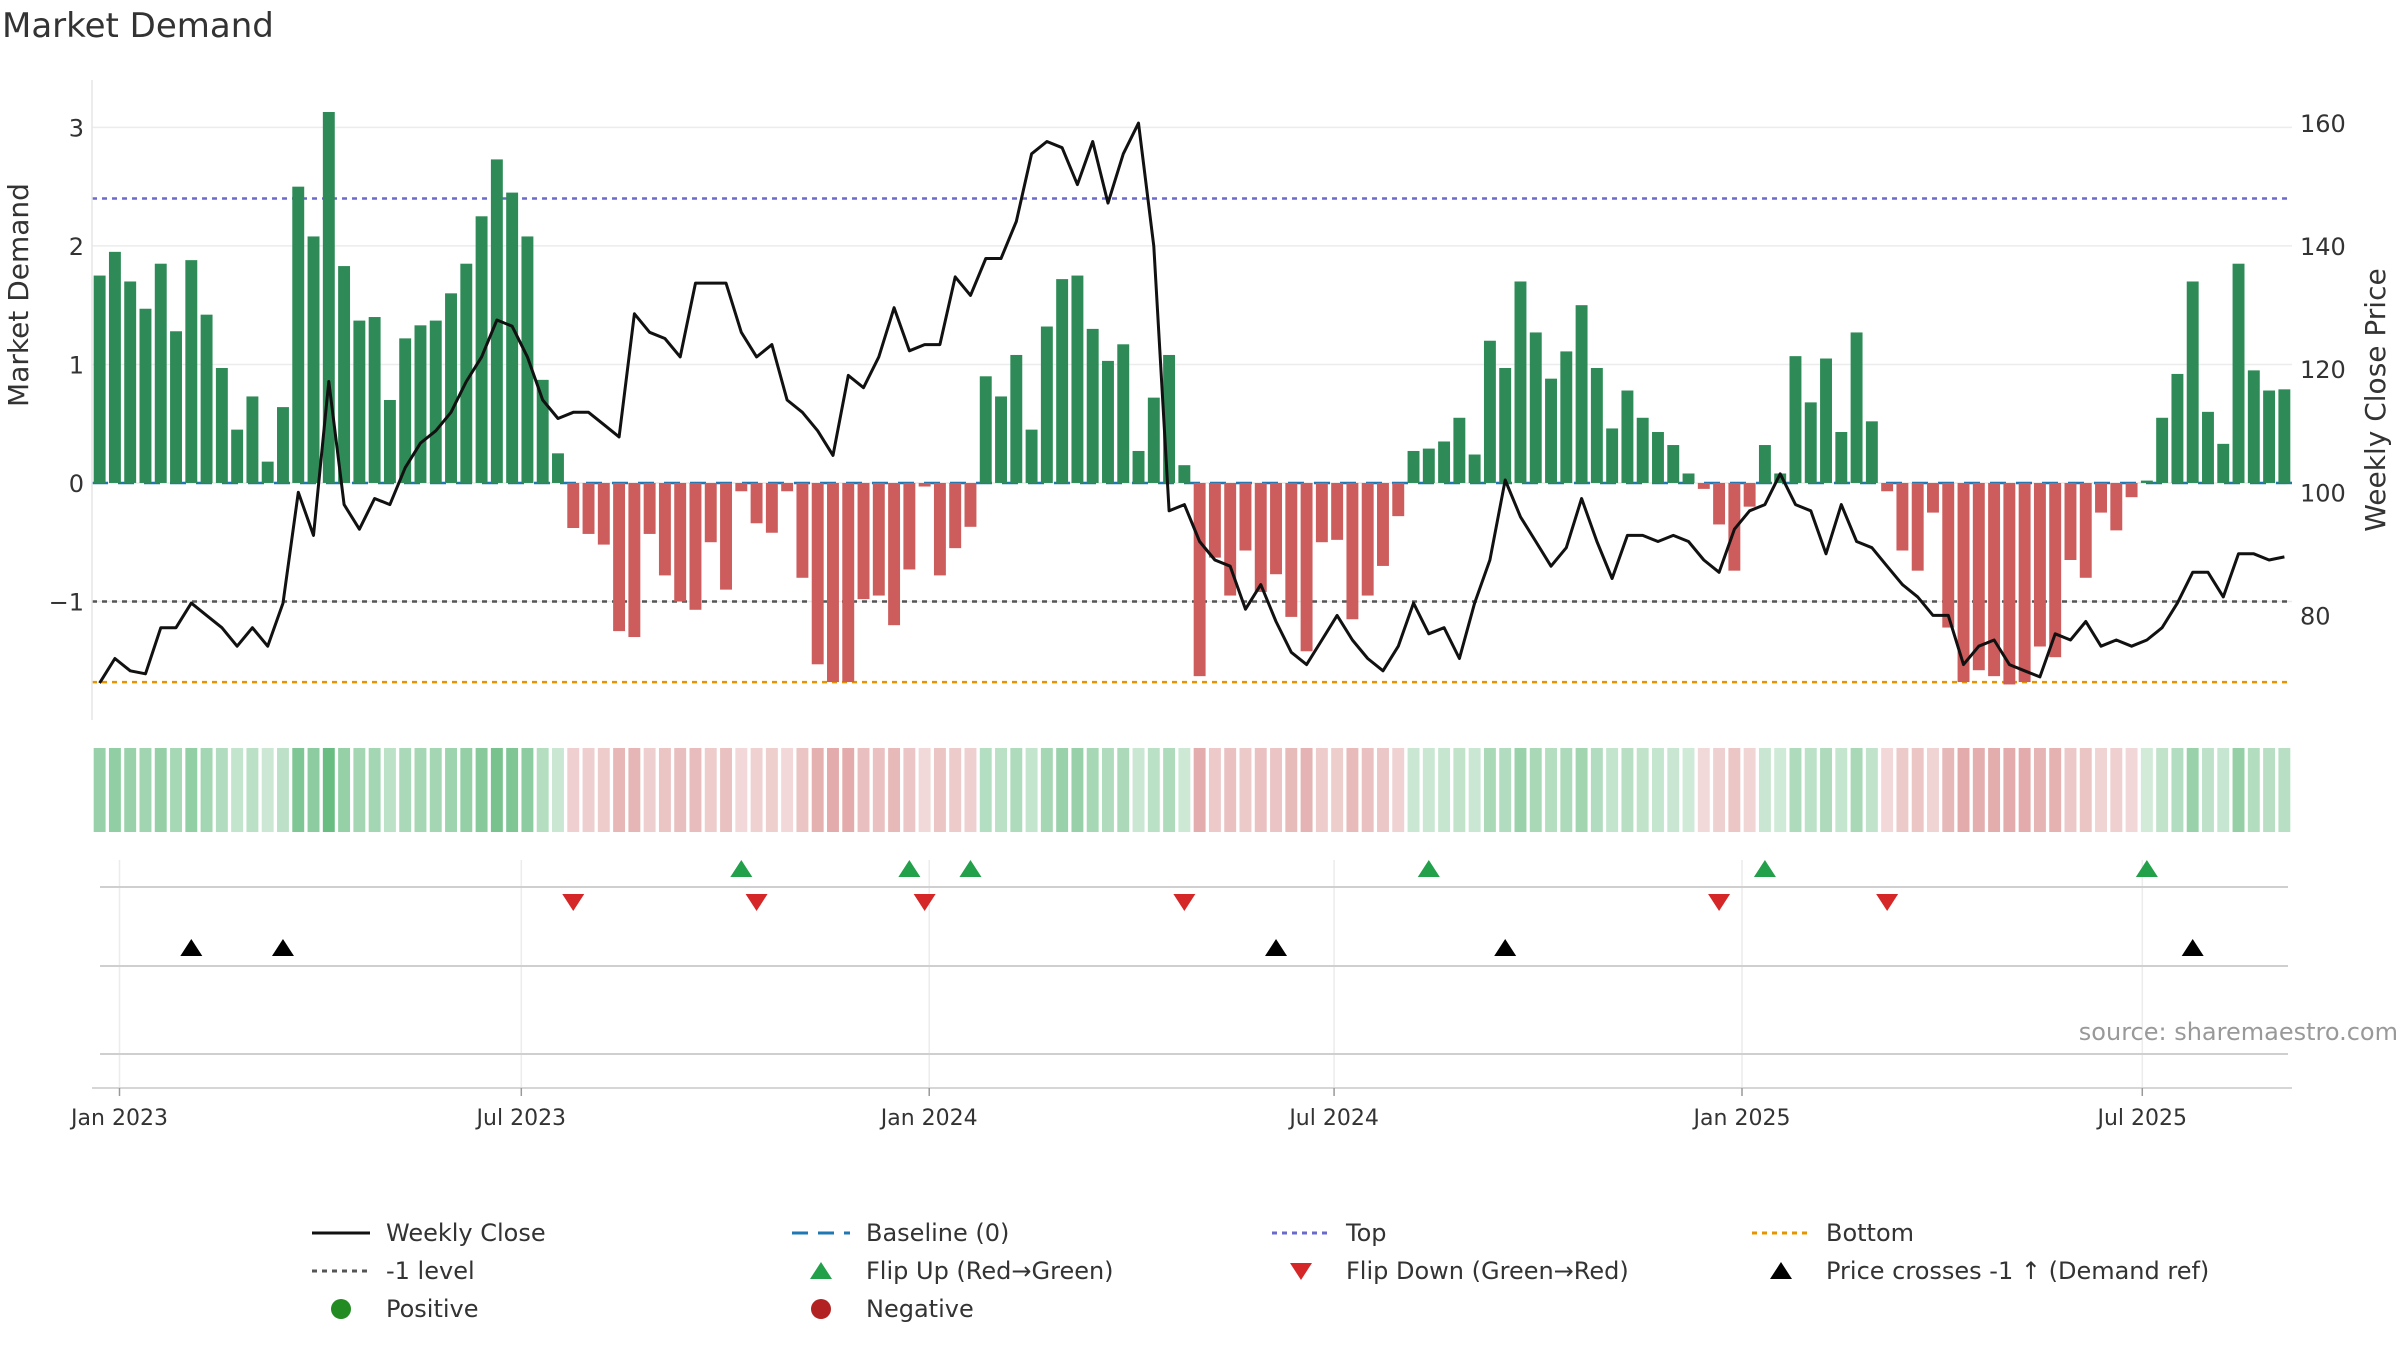 This screenshot has width=2400, height=1350. Describe the element at coordinates (1328, 1233) in the screenshot. I see `legend-top: Top` at that location.